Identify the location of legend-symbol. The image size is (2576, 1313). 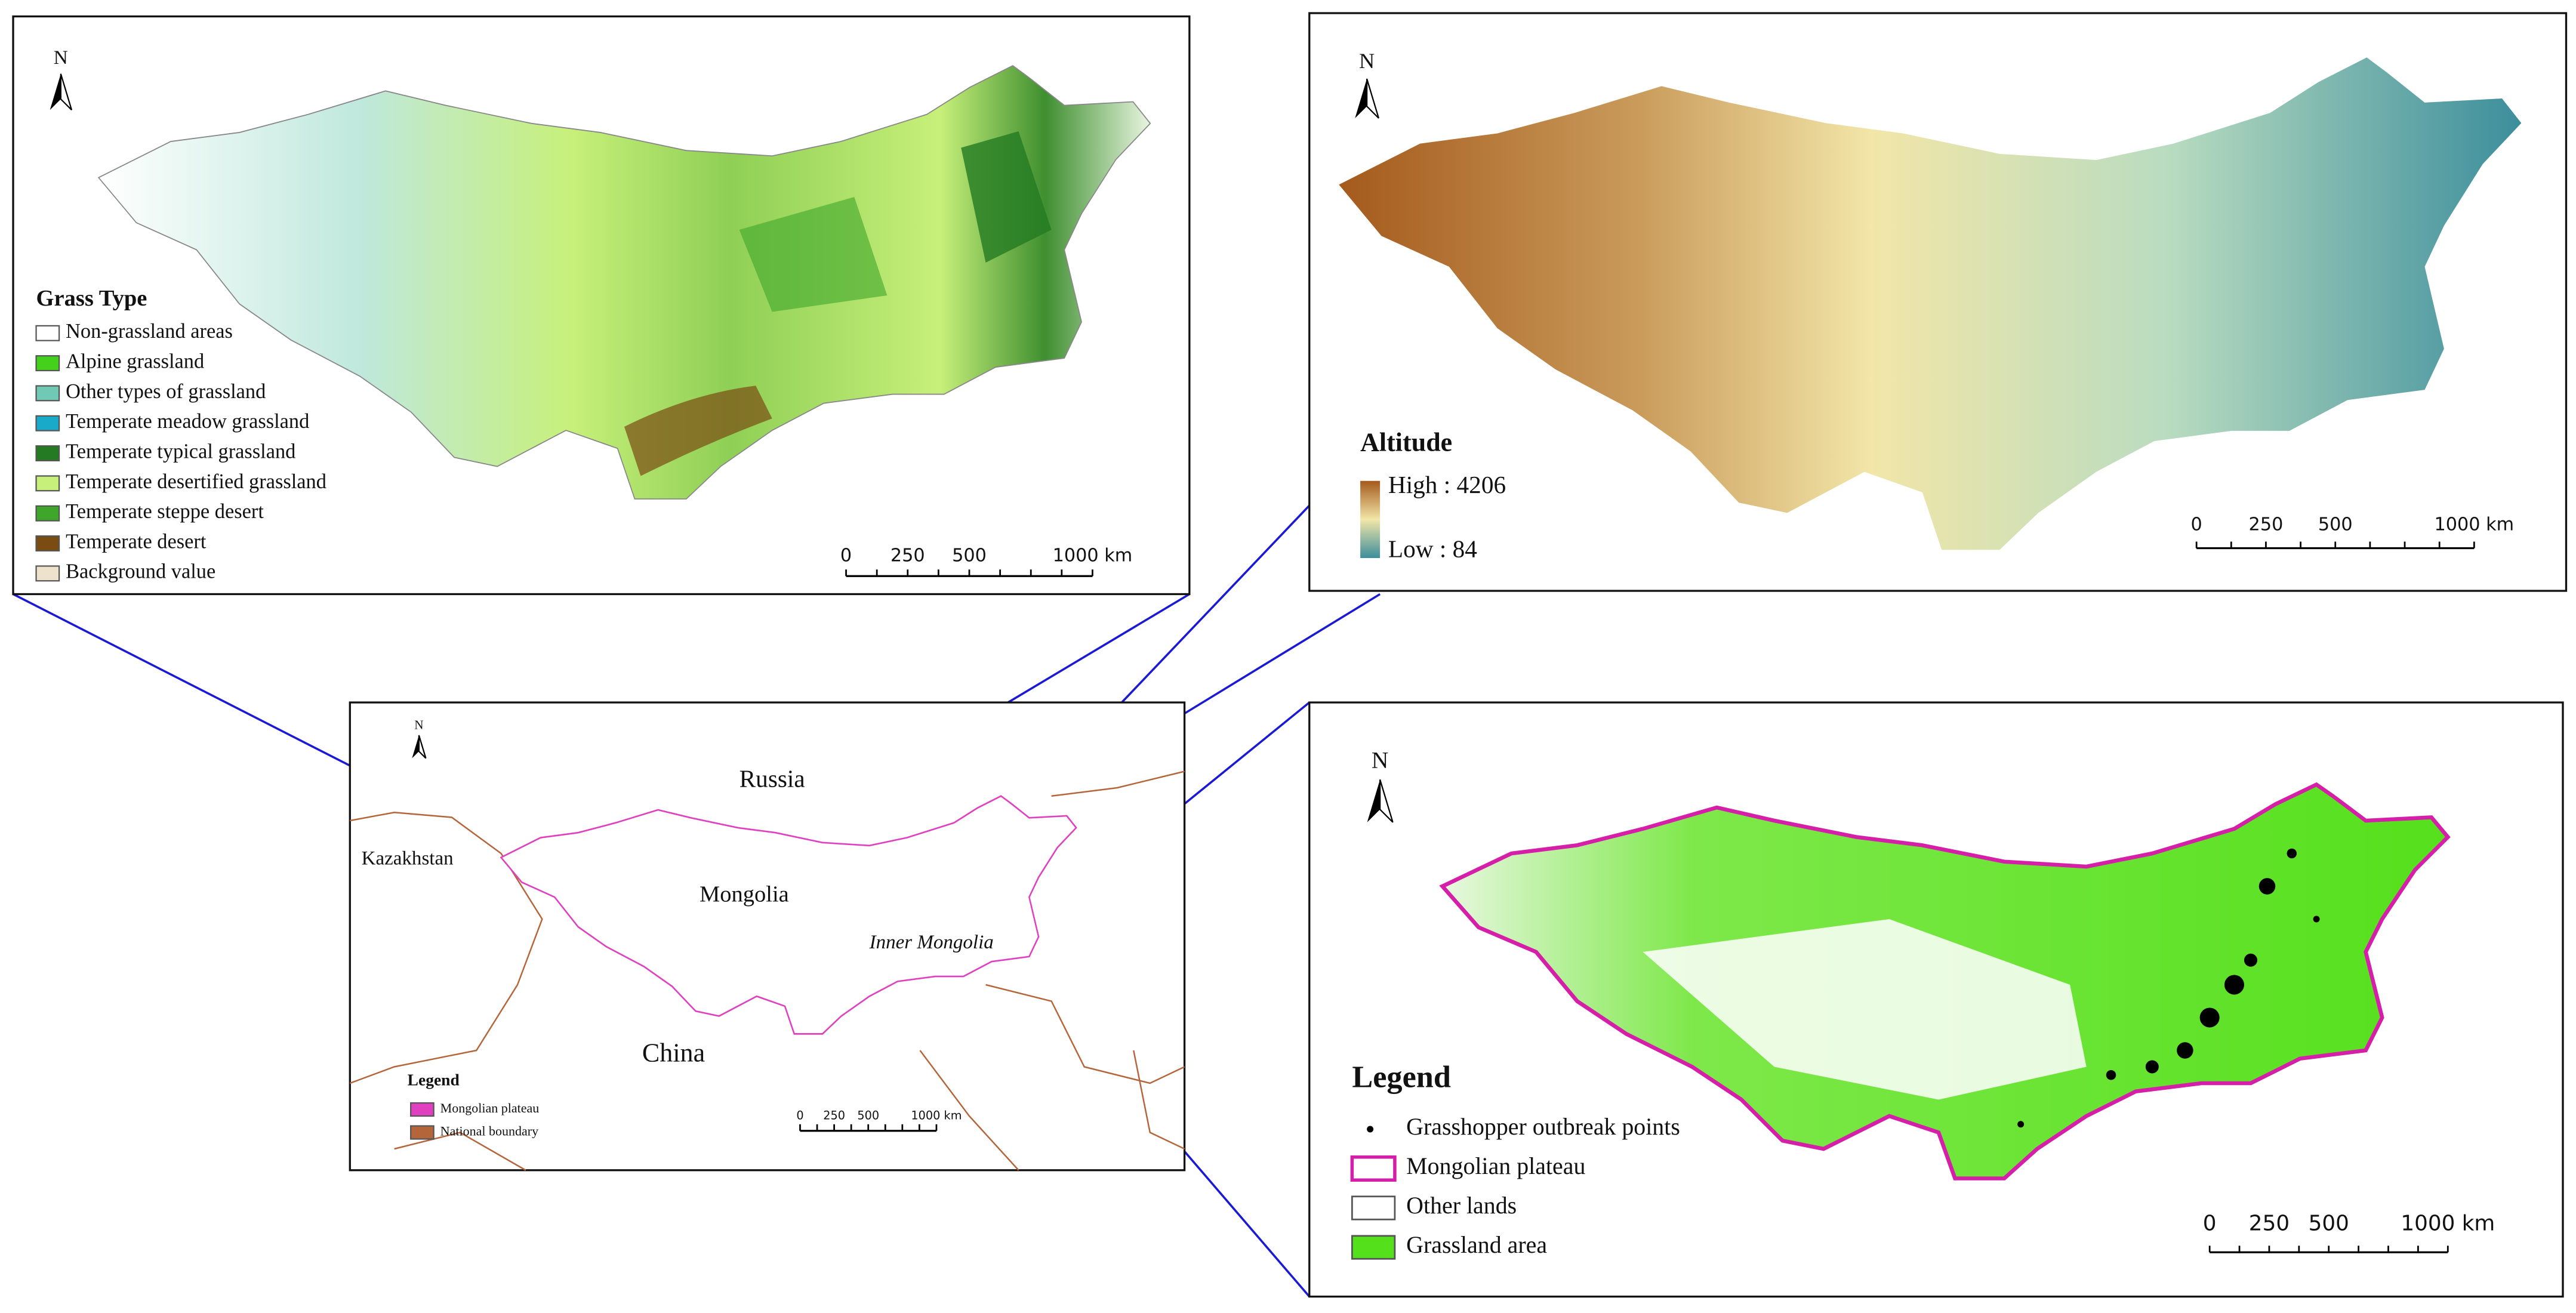
(1370, 1129).